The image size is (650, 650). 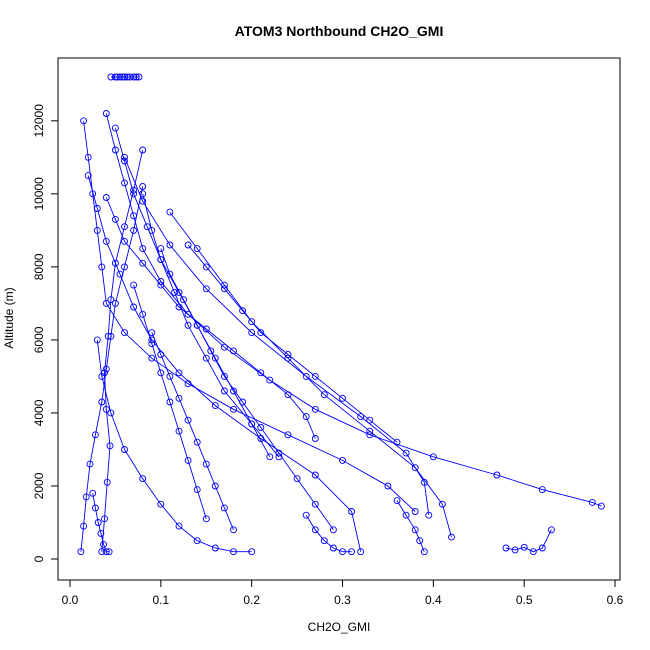 I want to click on y-tick-label: 4000, so click(x=39, y=412).